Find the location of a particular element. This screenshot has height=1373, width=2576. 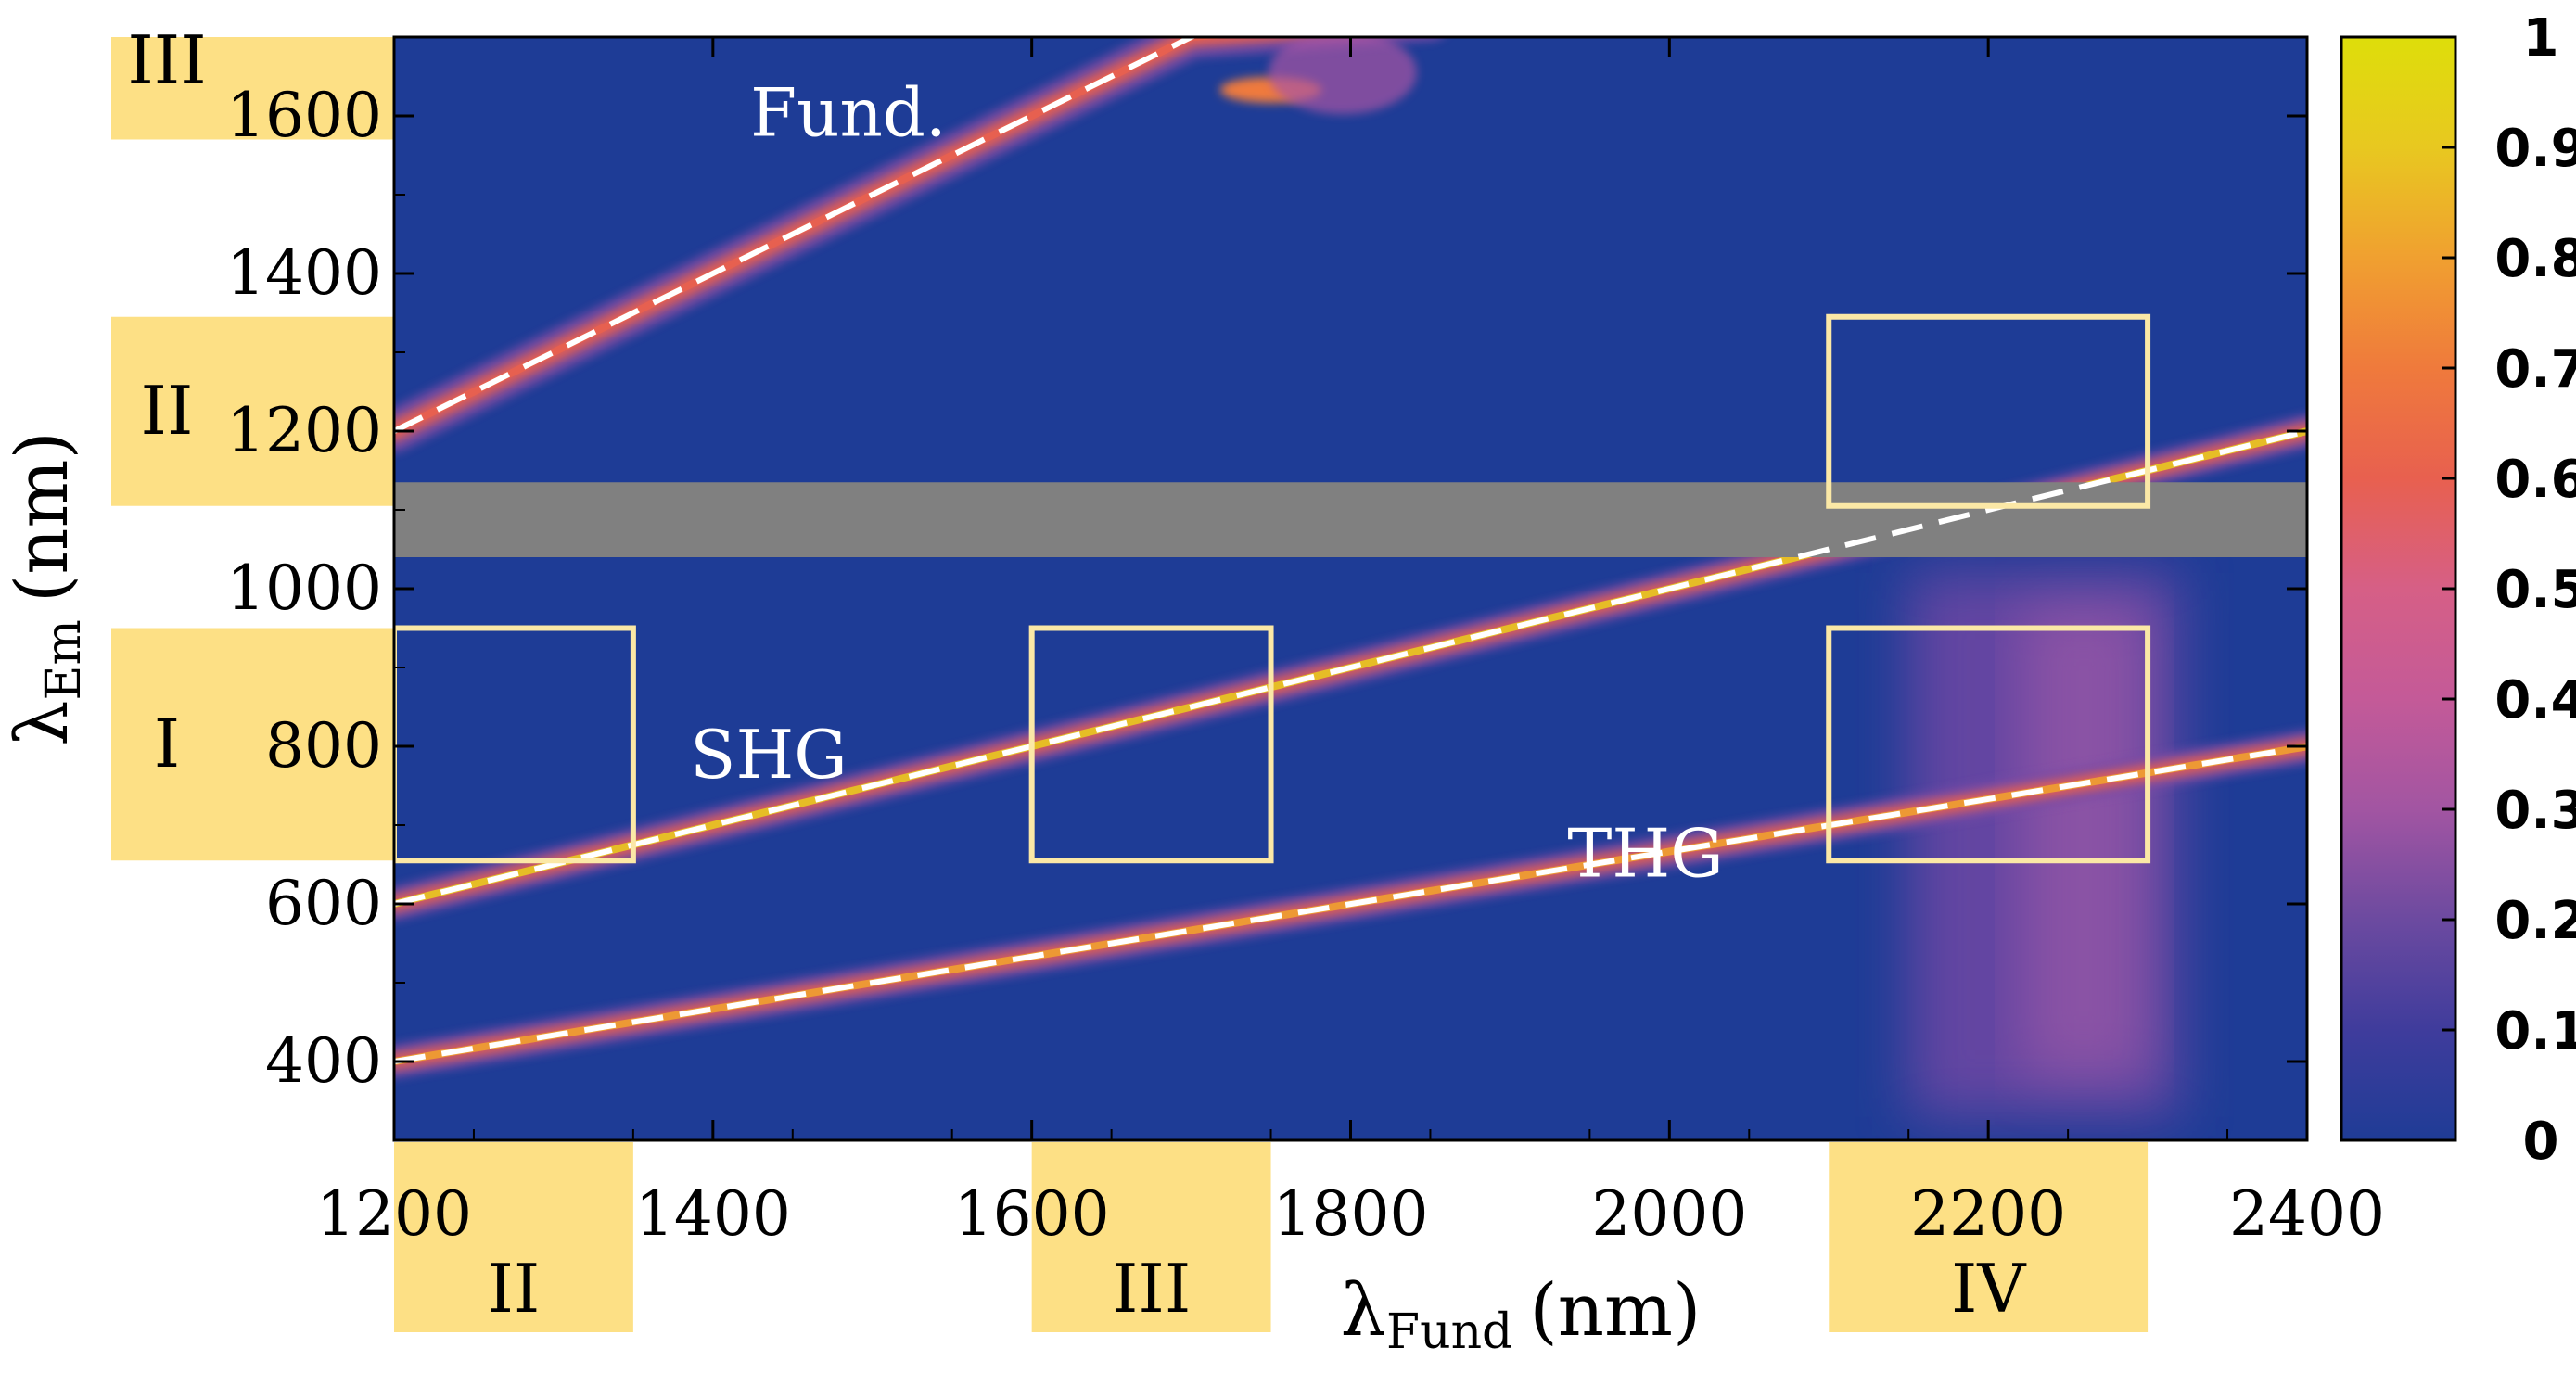

region-labels-y: III II I is located at coordinates (166, 401).